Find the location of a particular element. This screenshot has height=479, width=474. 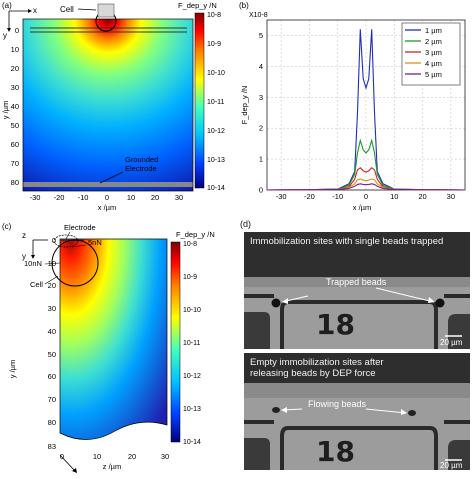

x-tick-label: -20 is located at coordinates (309, 196).